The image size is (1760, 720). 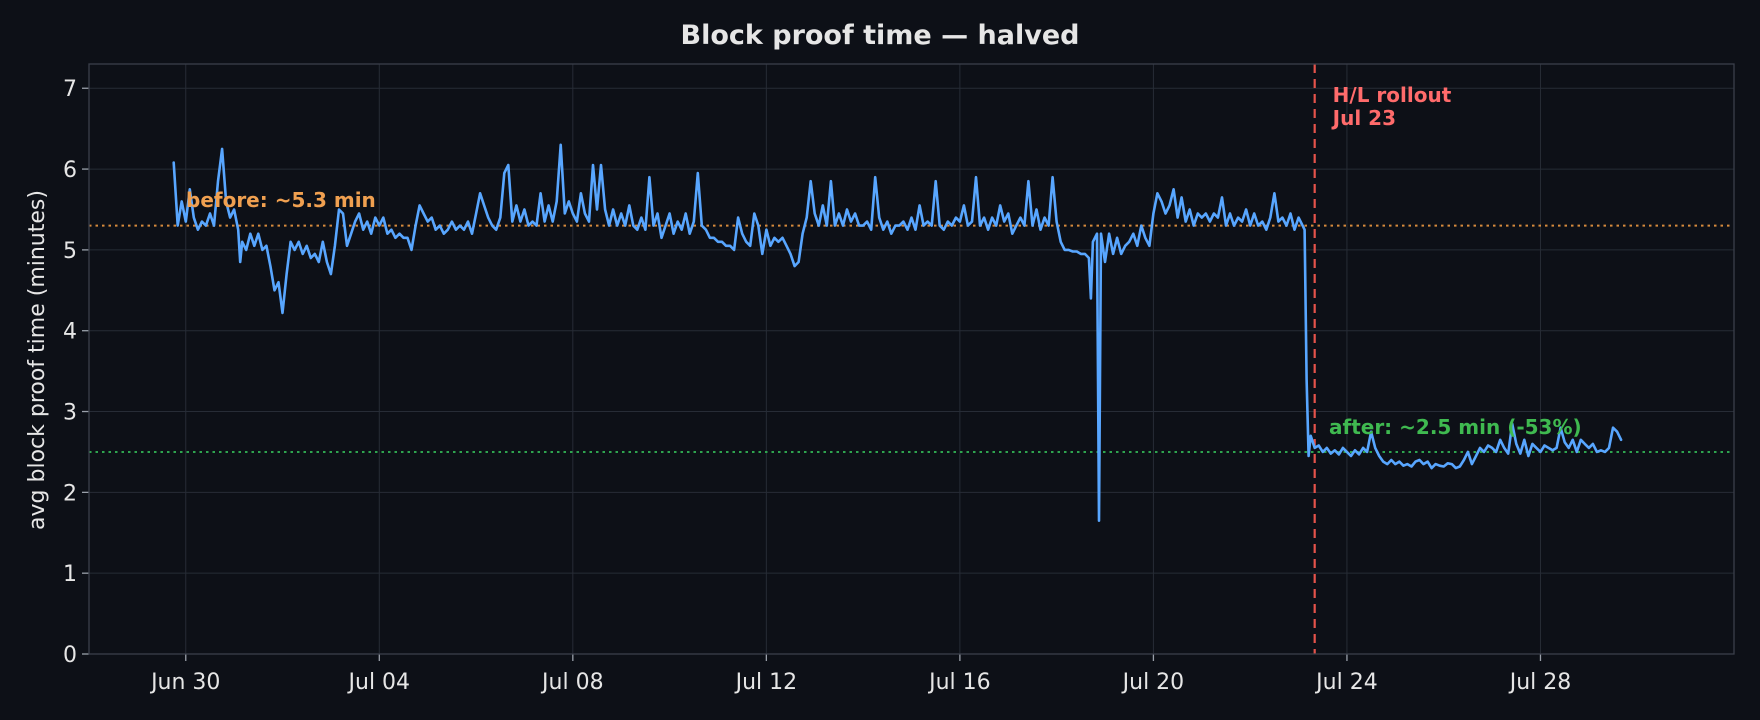 What do you see at coordinates (572, 682) in the screenshot?
I see `x-tick-label: Jul 08` at bounding box center [572, 682].